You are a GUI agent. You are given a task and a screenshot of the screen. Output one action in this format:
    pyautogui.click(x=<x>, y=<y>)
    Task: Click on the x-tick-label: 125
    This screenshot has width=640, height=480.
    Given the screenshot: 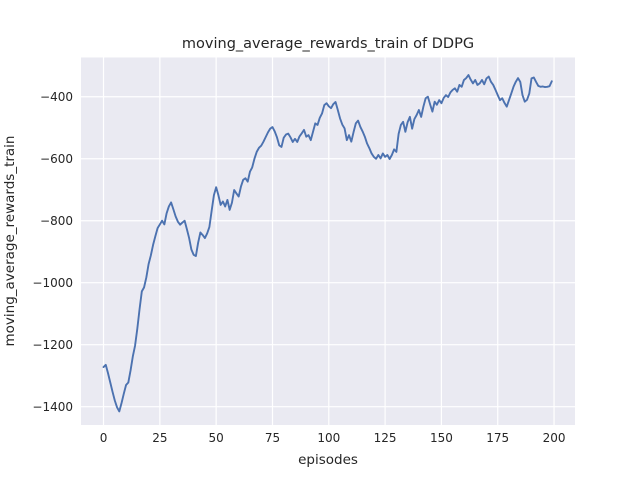 What is the action you would take?
    pyautogui.click(x=385, y=438)
    